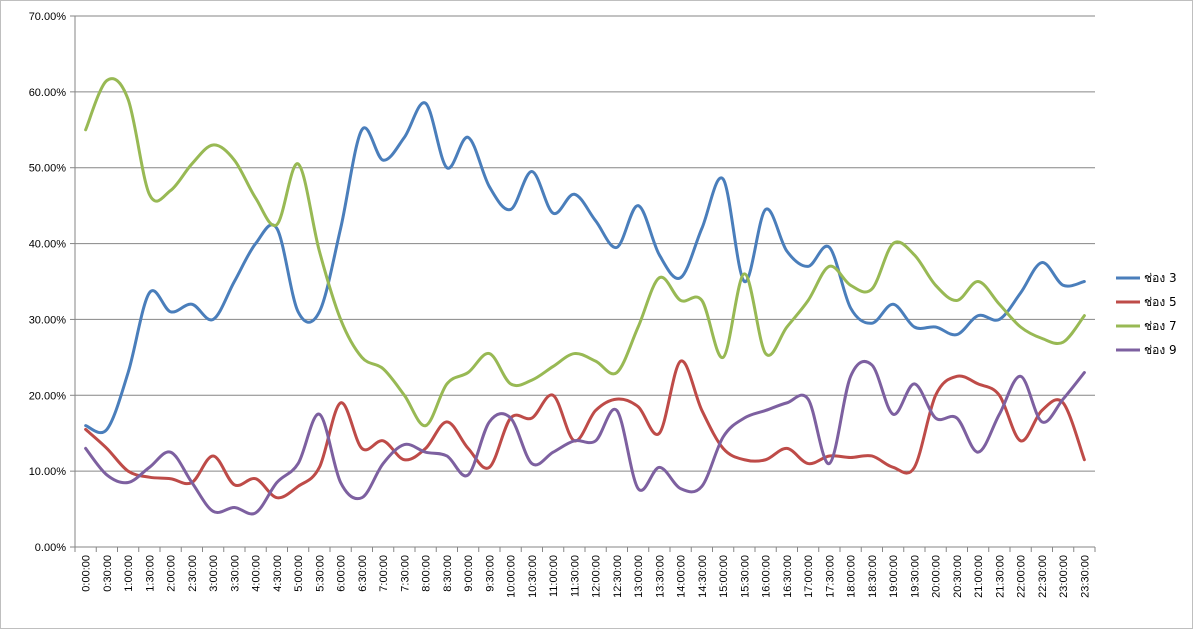 Image resolution: width=1193 pixels, height=630 pixels. Describe the element at coordinates (48, 17) in the screenshot. I see `y-tick-label: 70.00%` at that location.